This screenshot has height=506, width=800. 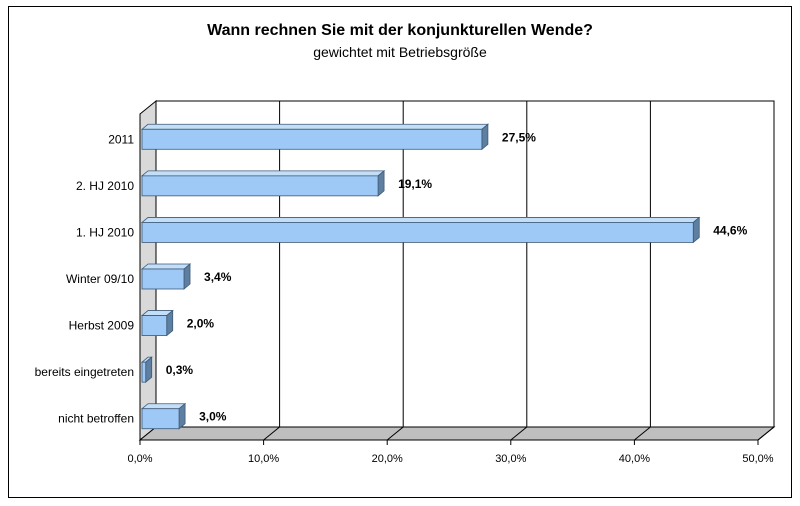 I want to click on category-label: 1. HJ 2010, so click(x=105, y=232).